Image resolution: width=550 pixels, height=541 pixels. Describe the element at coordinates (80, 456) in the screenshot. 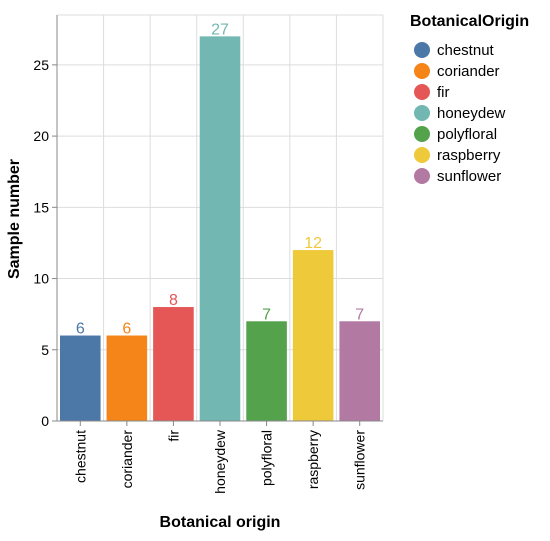

I see `x-tick-label-chestnut: chestnut` at that location.